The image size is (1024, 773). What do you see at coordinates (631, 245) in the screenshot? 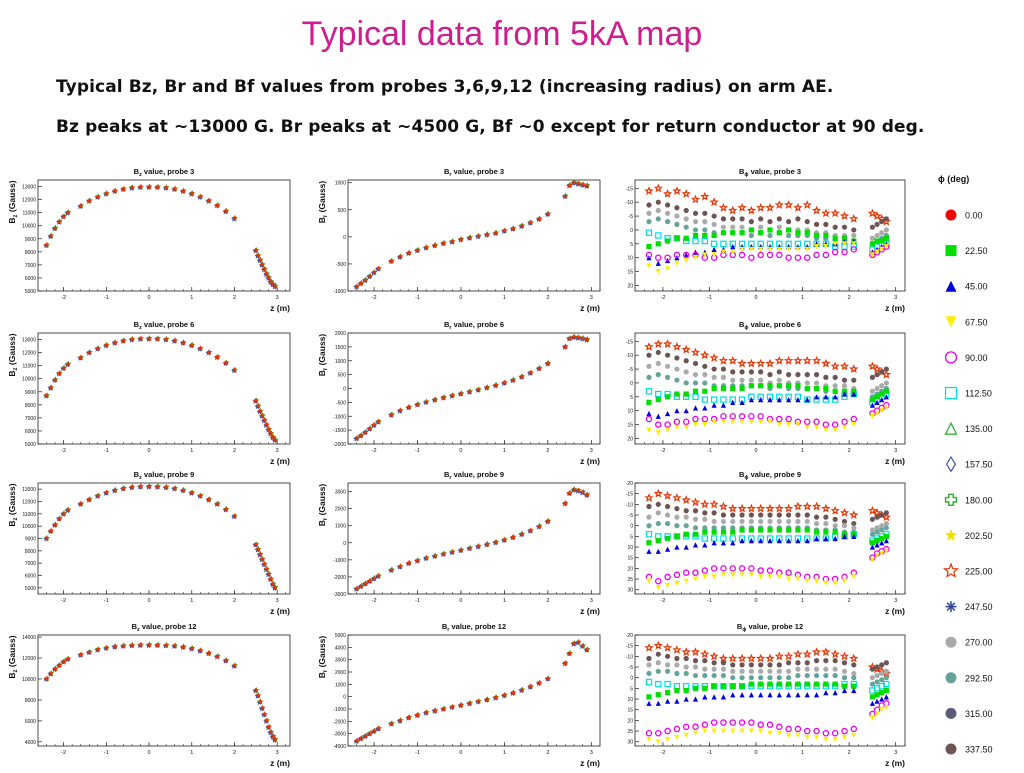
I see `y-tick-label: 5` at bounding box center [631, 245].